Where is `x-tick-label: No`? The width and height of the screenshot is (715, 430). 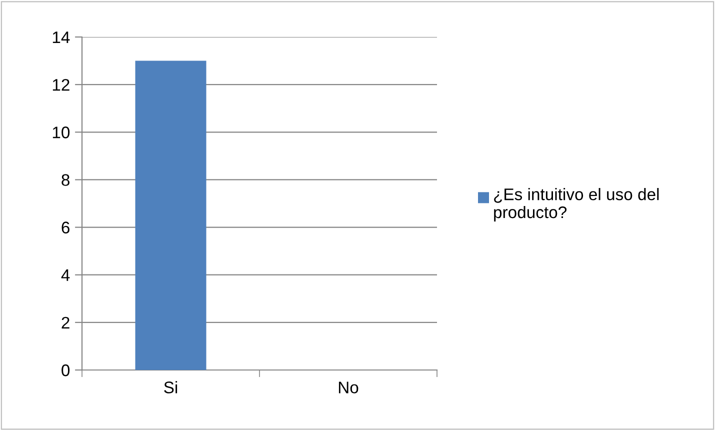 x-tick-label: No is located at coordinates (348, 388).